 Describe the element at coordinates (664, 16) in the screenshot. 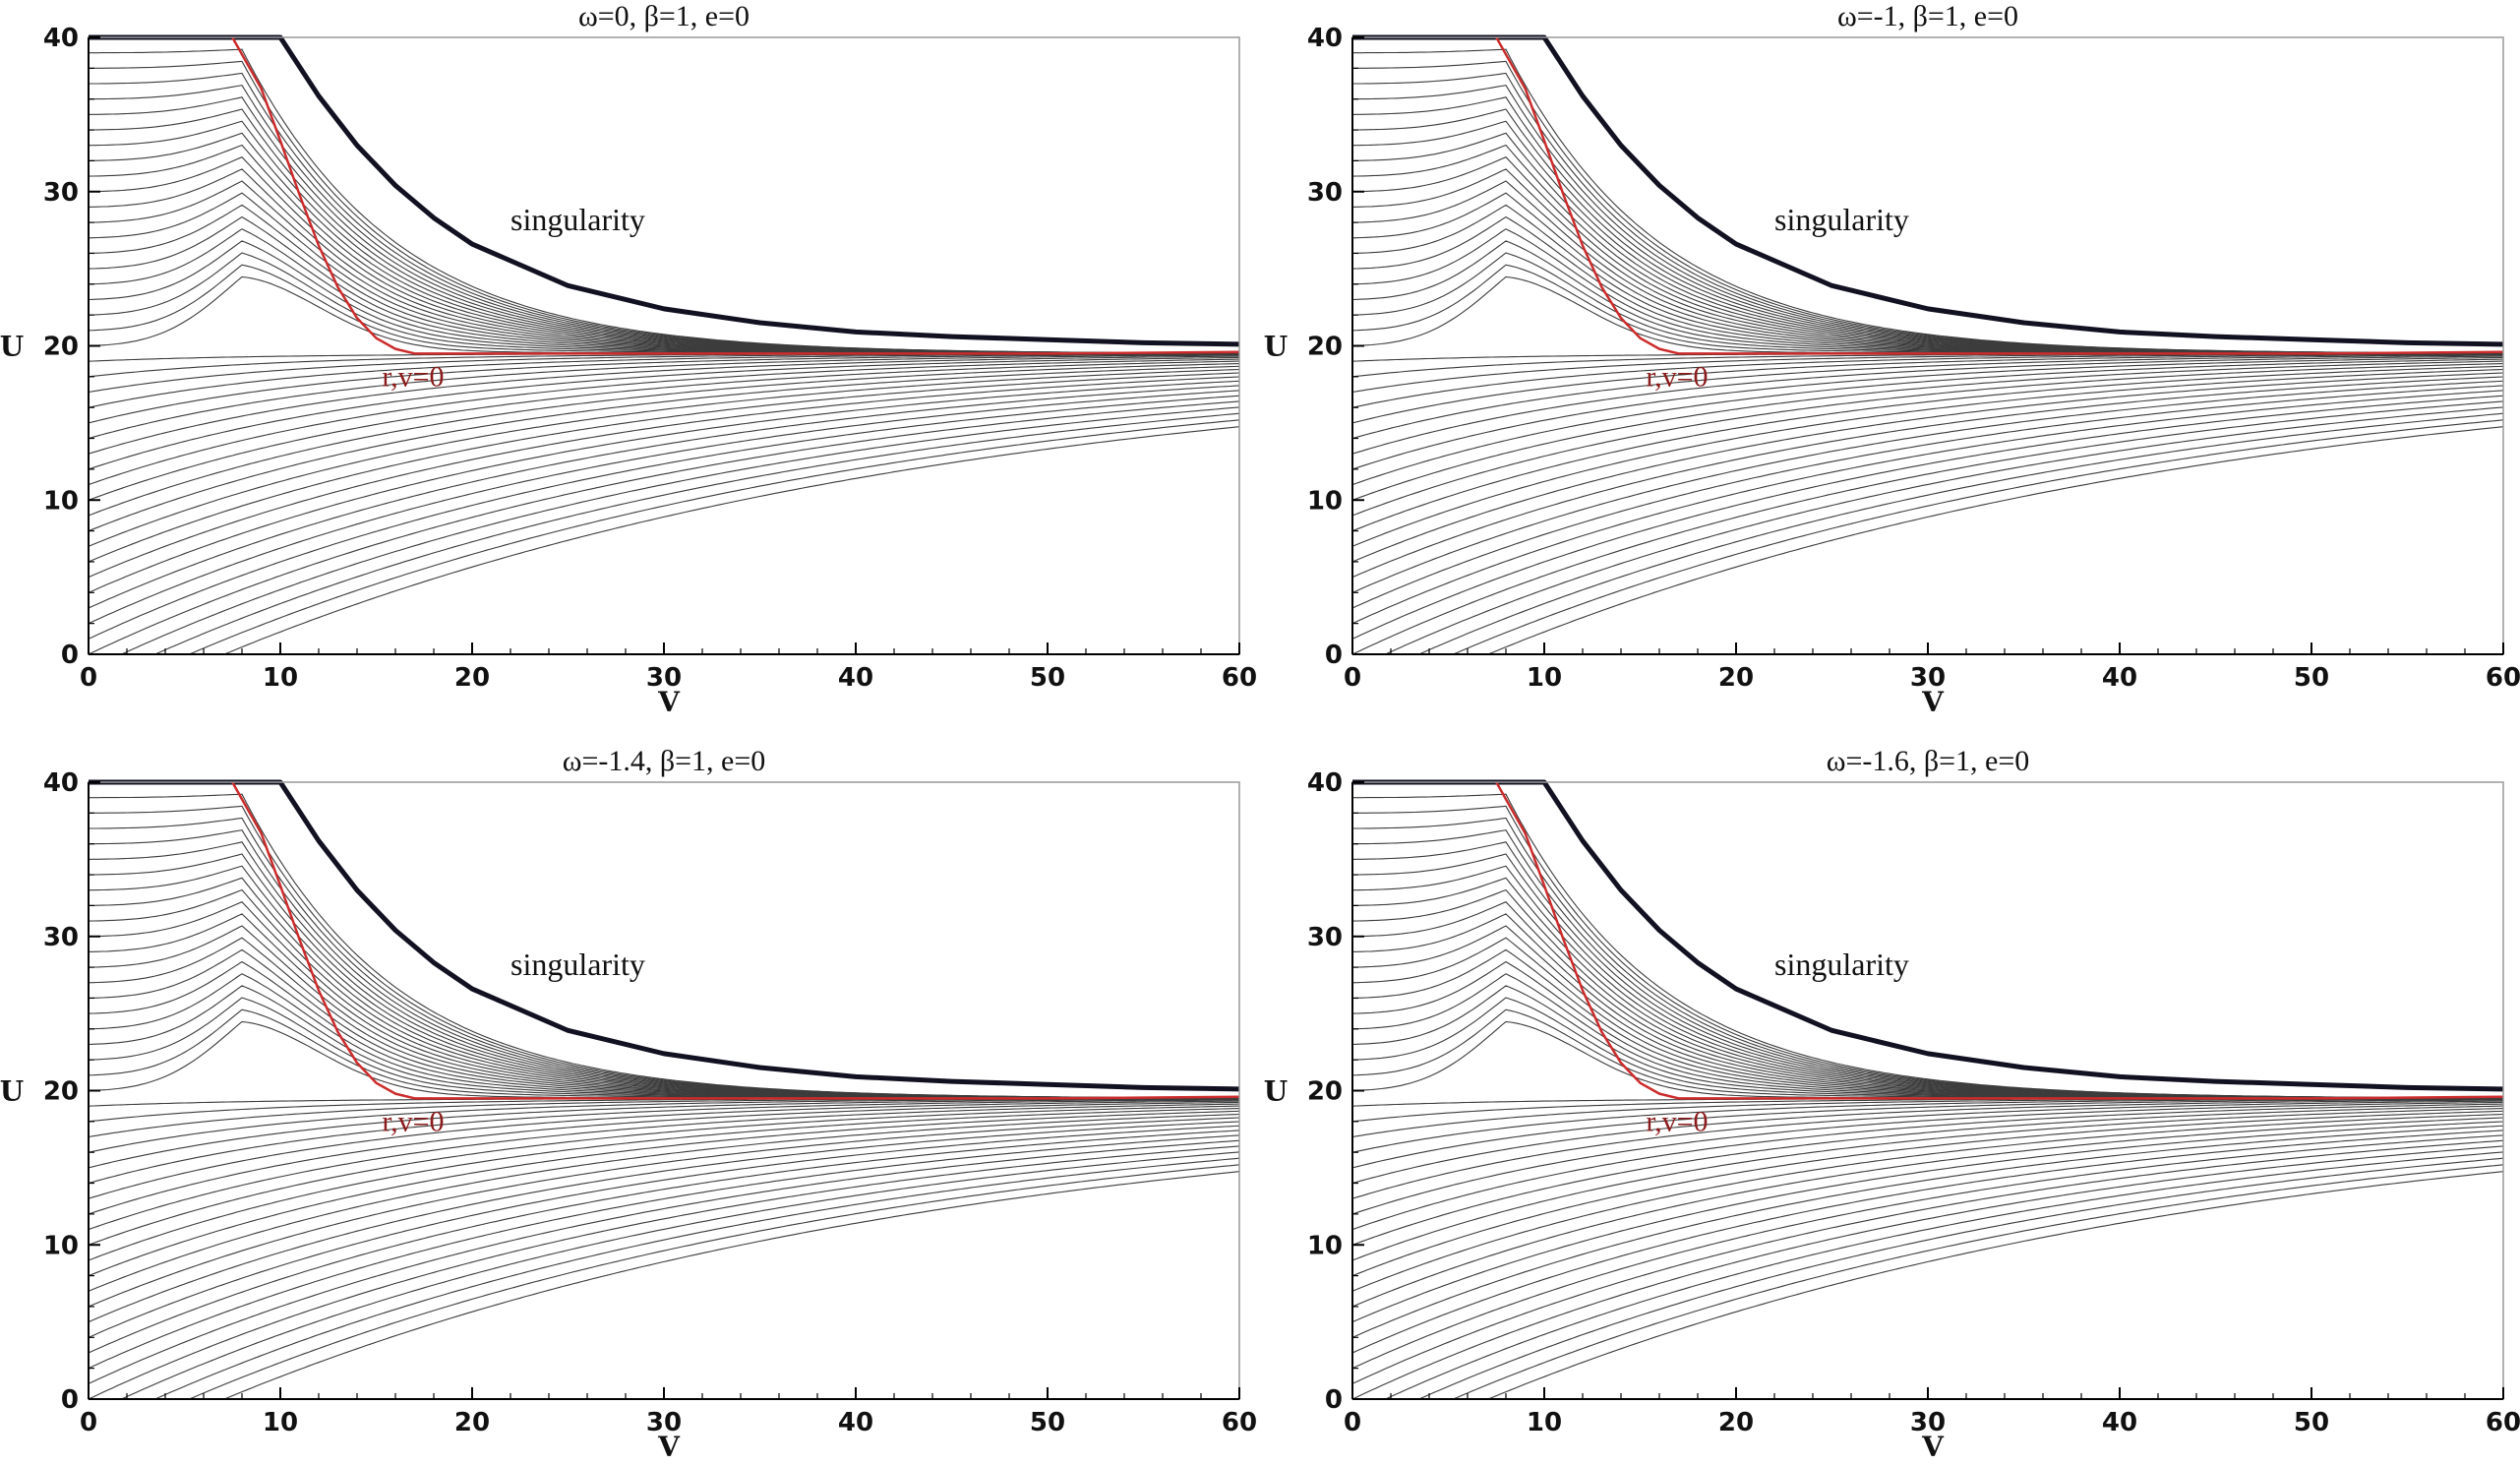

I see `chart-title: ω=0, β=1, e=0` at that location.